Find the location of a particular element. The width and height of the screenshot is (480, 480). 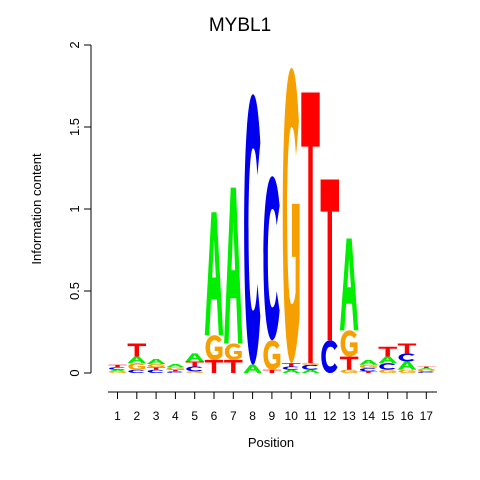

chart-title: MYBL1 is located at coordinates (240, 25).